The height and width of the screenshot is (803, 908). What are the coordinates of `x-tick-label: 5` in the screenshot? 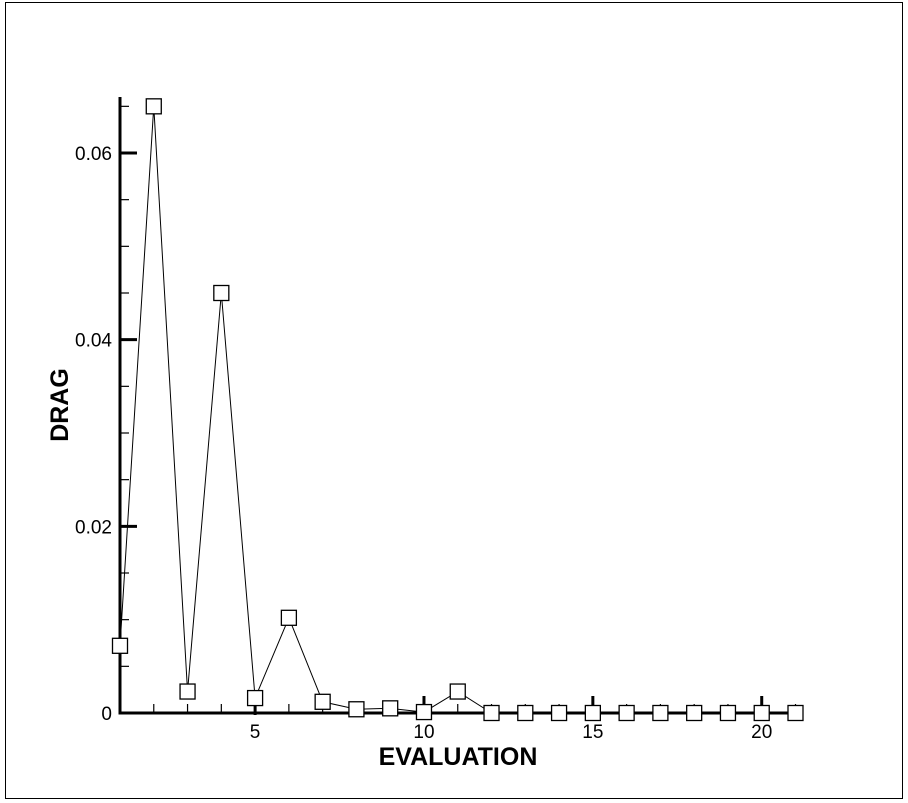 It's located at (255, 732).